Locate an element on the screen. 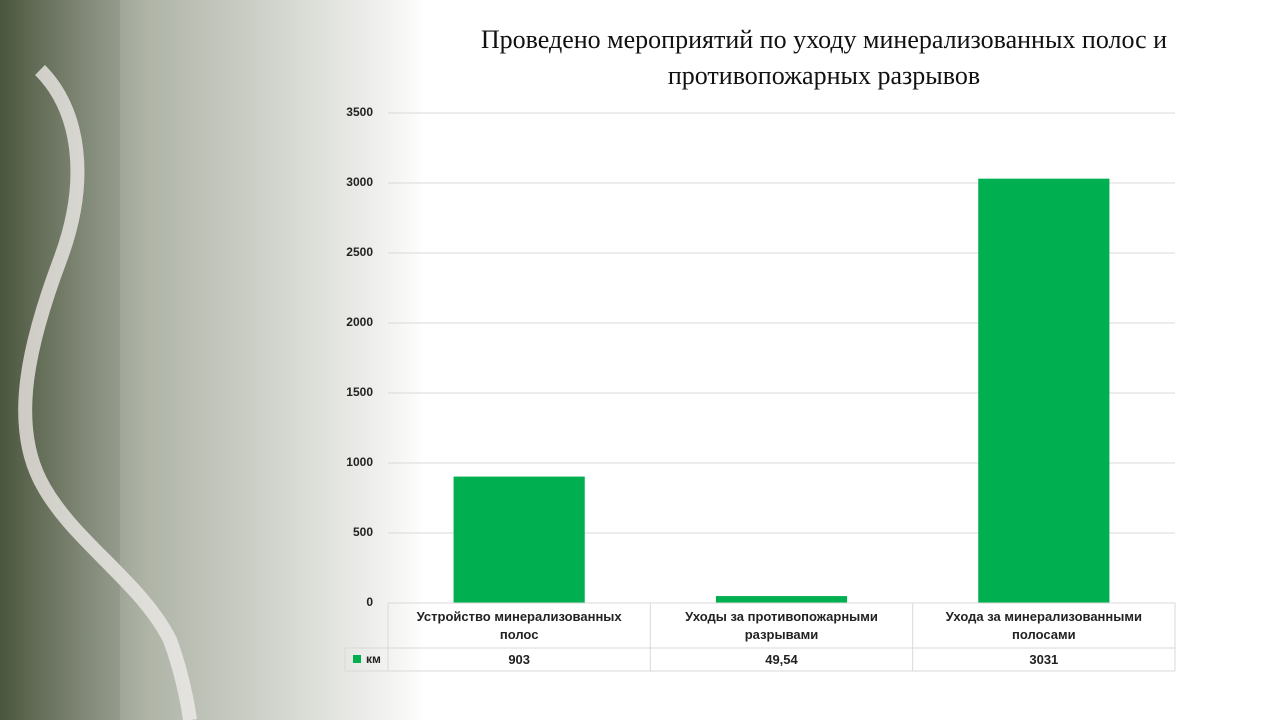 This screenshot has height=720, width=1280. y-tick-label: 2500 is located at coordinates (359, 252).